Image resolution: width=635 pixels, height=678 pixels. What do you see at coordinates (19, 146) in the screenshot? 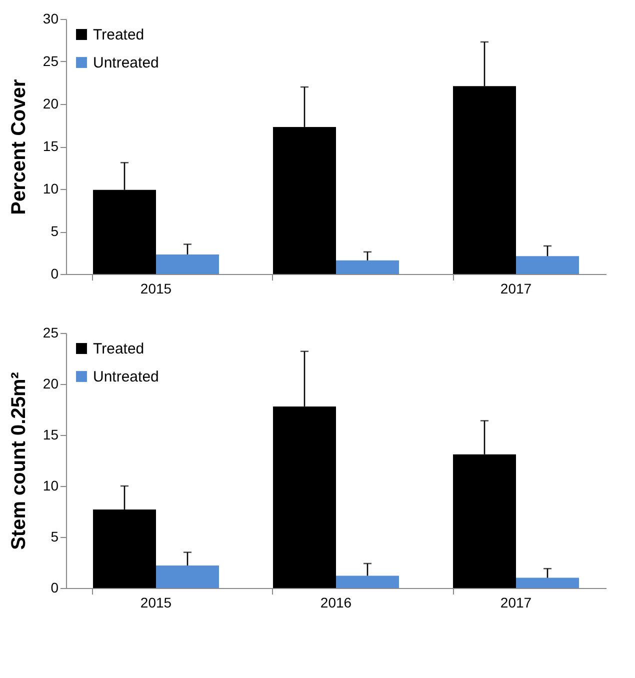
I see `y-axis-title: Percent Cover` at bounding box center [19, 146].